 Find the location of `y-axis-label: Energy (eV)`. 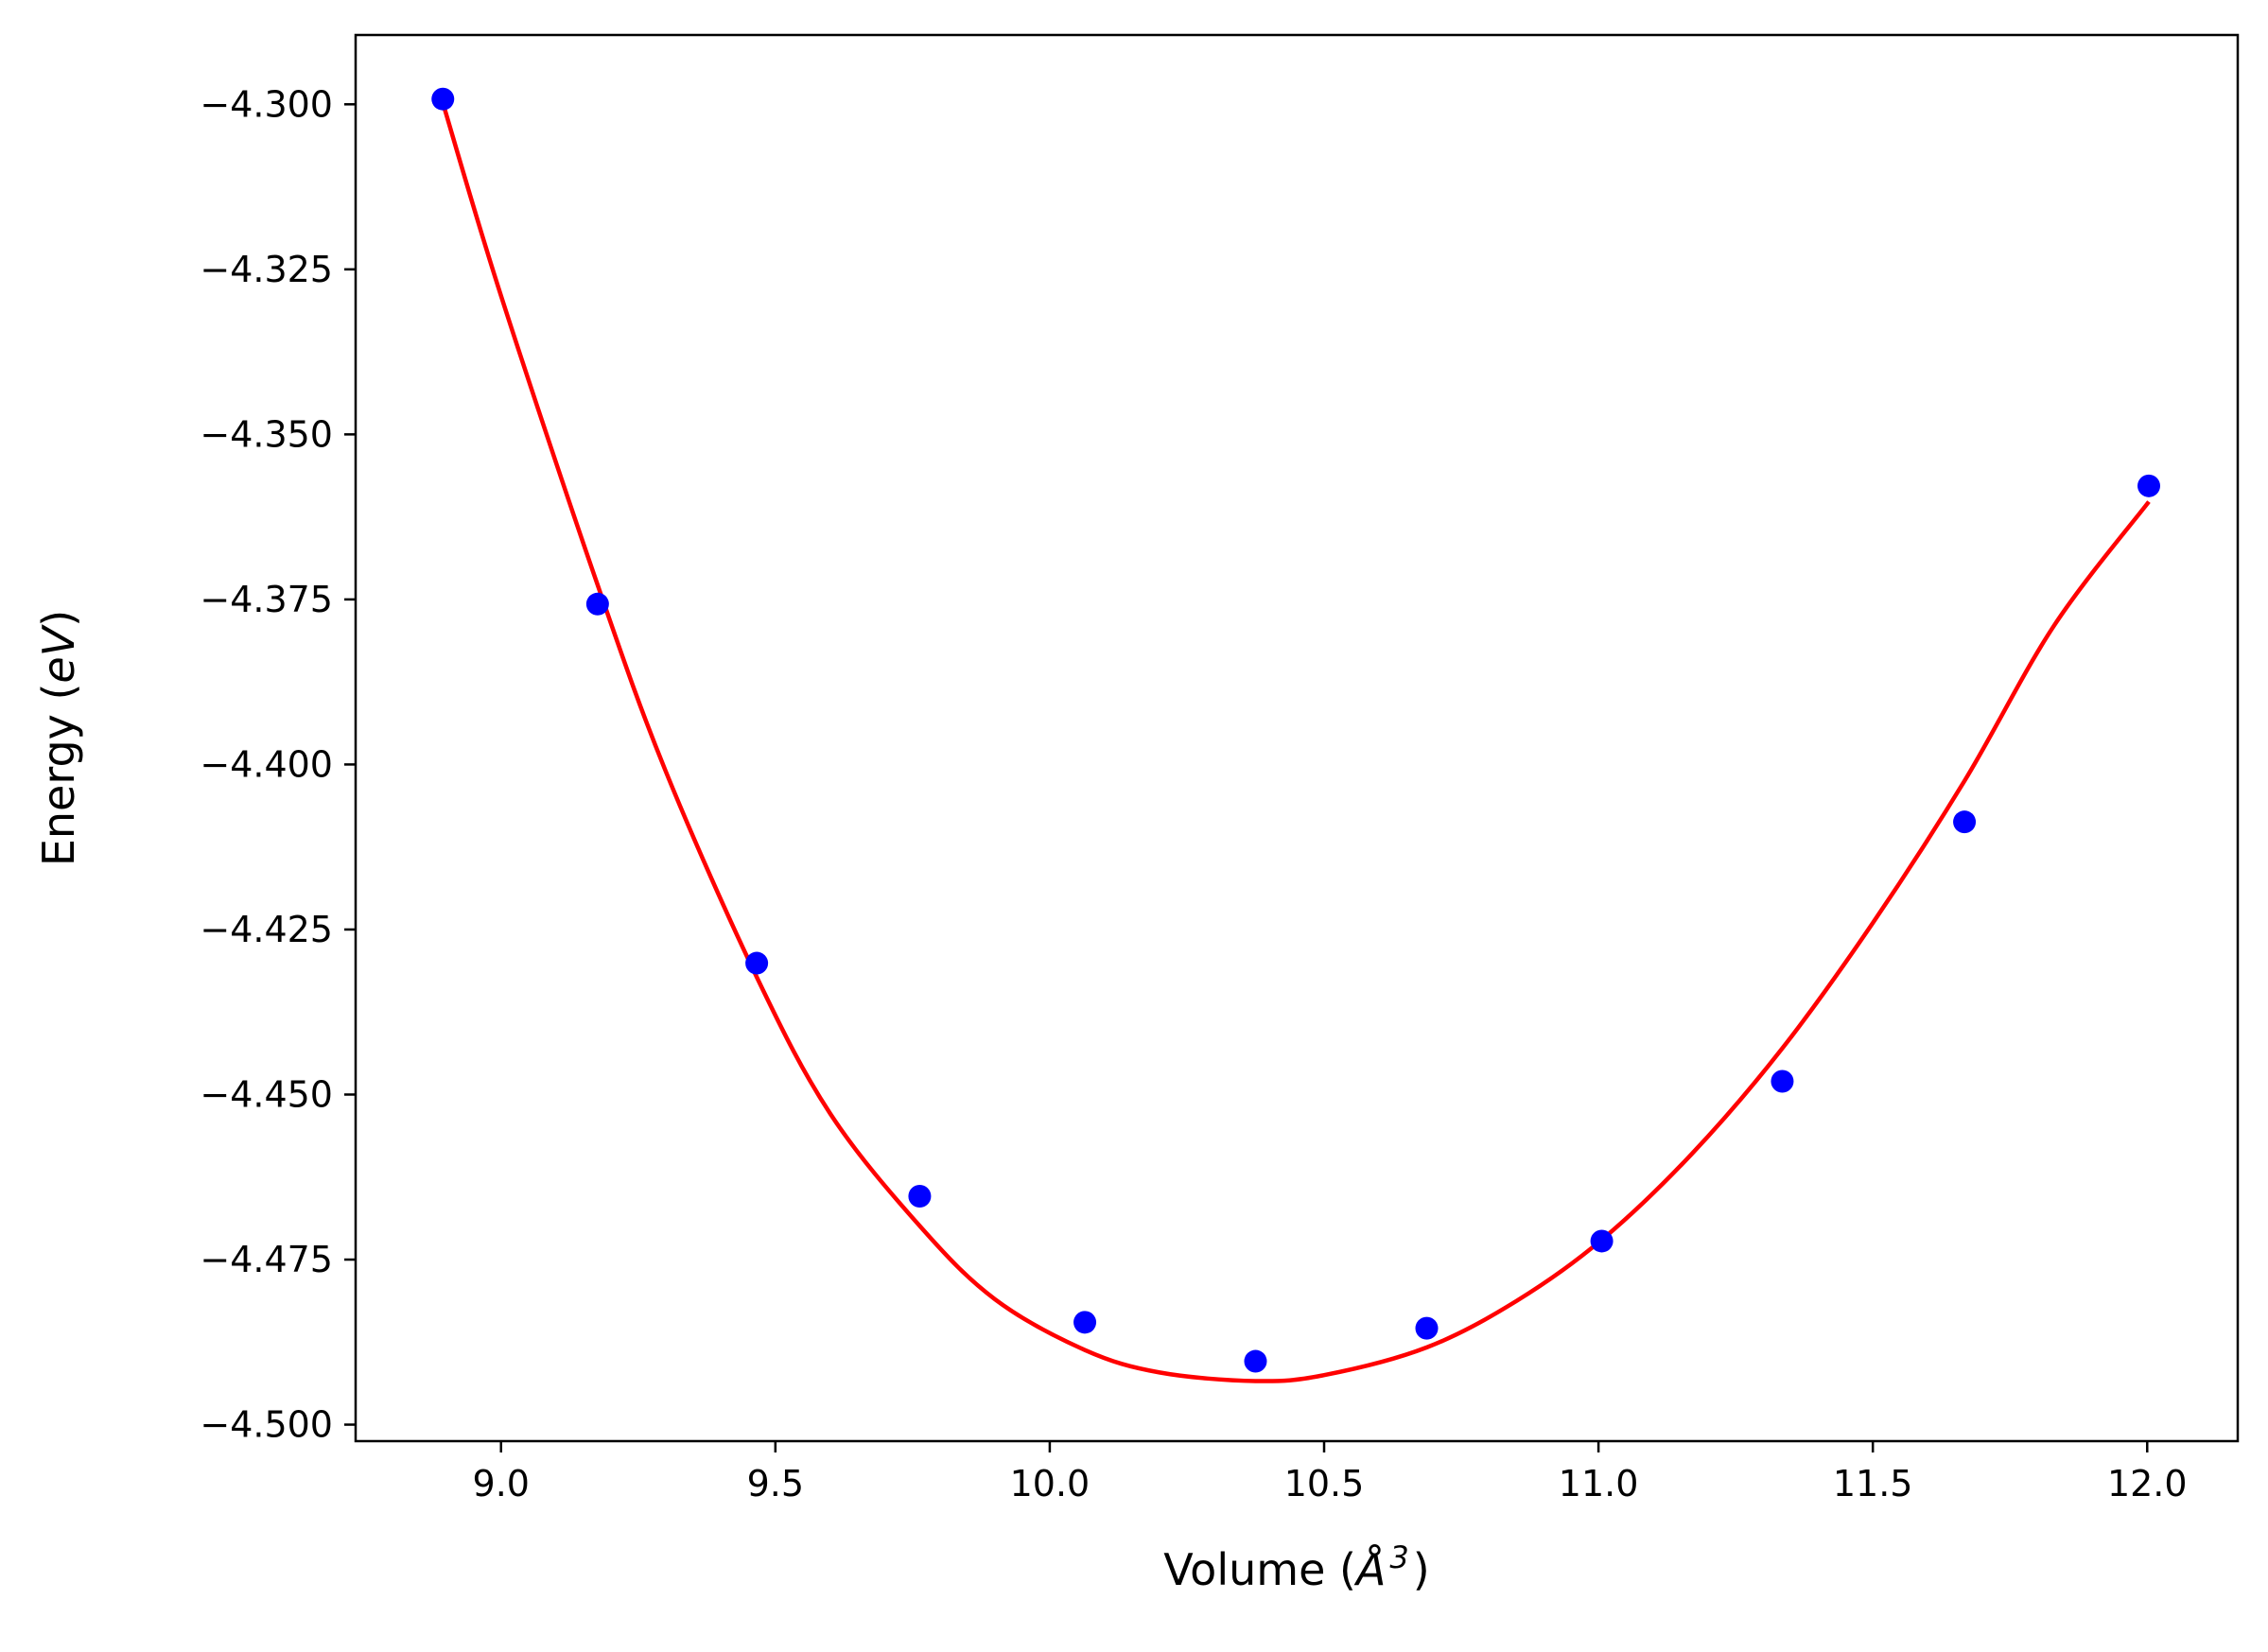

y-axis-label: Energy (eV) is located at coordinates (58, 738).